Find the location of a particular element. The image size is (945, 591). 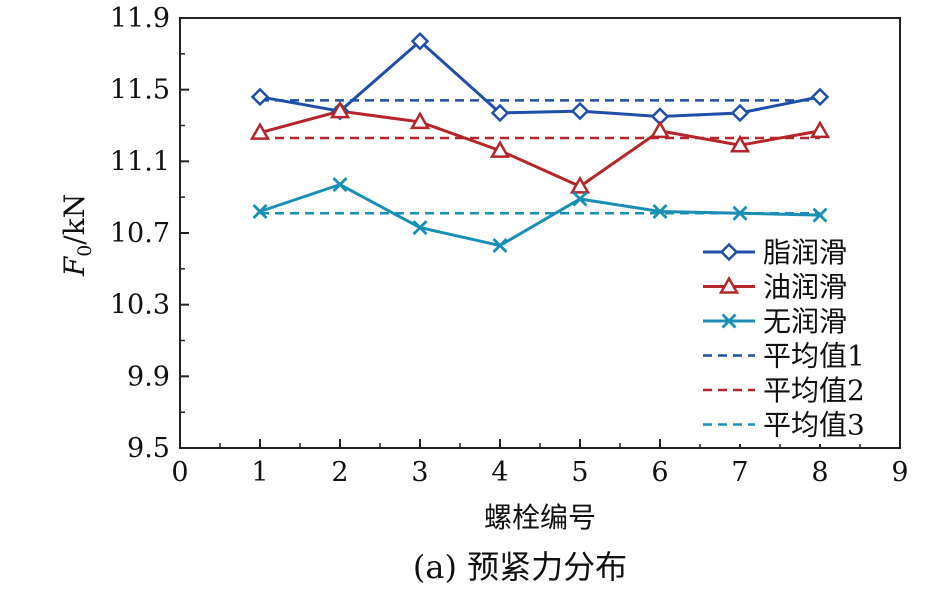

legend-background is located at coordinates (798, 337).